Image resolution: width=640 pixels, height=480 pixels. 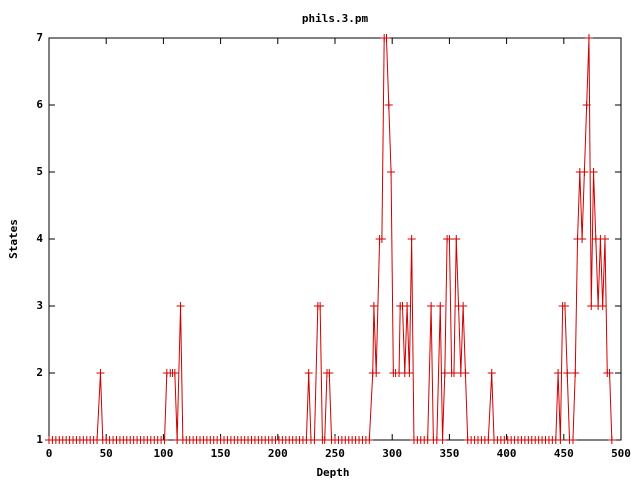 I want to click on x-tick-label: 150, so click(x=221, y=453).